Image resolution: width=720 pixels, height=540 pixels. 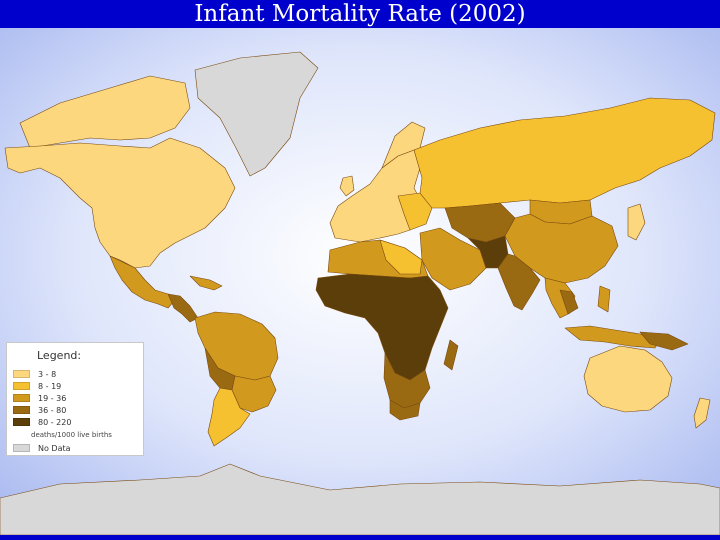 What do you see at coordinates (401, 257) in the screenshot?
I see `region-libya-egypt` at bounding box center [401, 257].